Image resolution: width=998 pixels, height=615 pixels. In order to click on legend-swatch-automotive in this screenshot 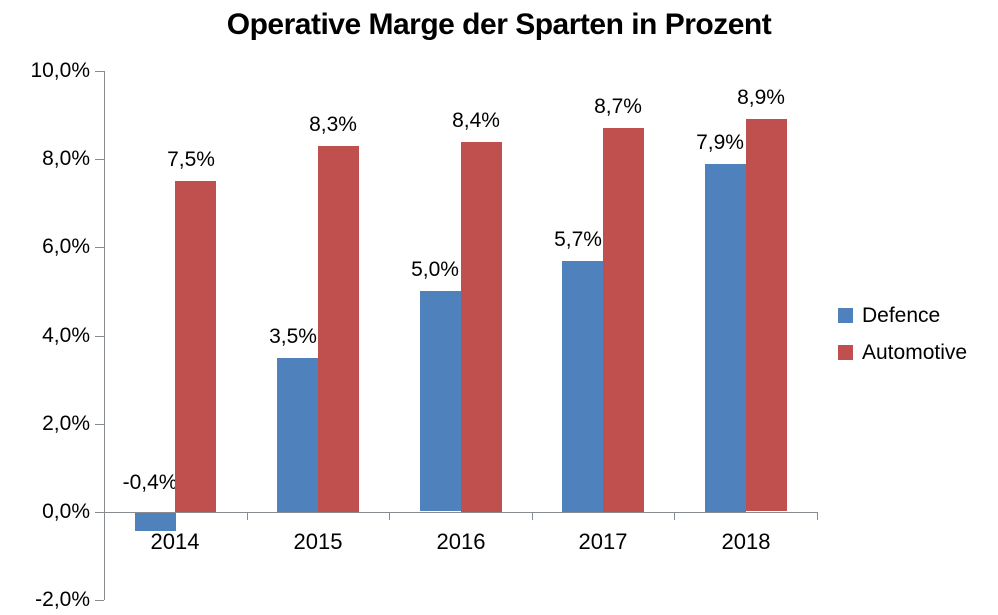, I will do `click(845, 352)`.